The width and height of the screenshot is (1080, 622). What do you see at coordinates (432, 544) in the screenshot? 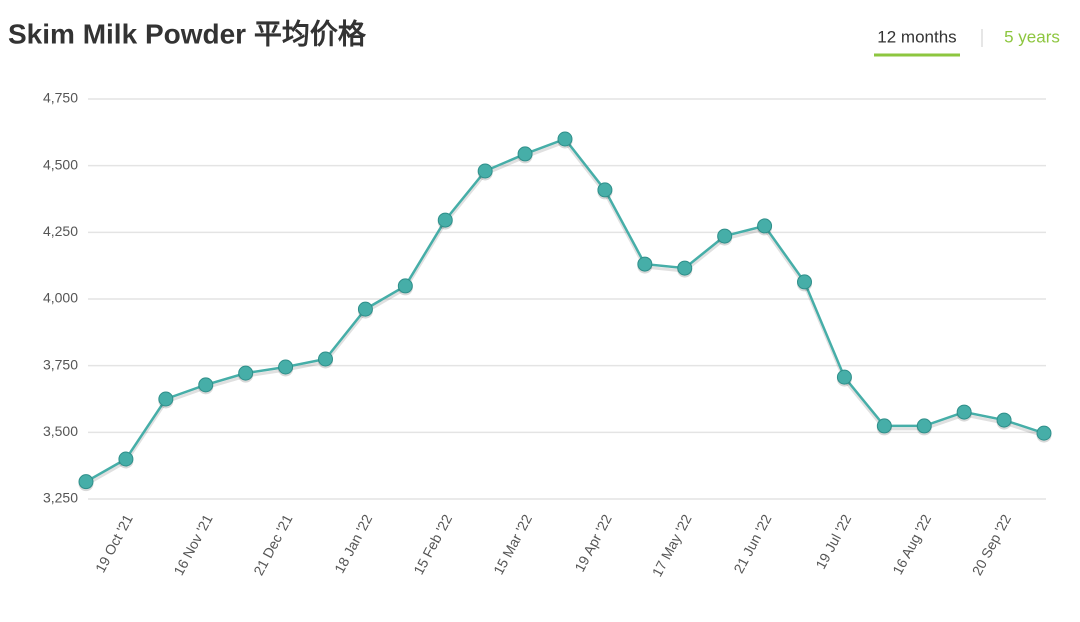
I see `x-tick-label: 15 Feb '22` at bounding box center [432, 544].